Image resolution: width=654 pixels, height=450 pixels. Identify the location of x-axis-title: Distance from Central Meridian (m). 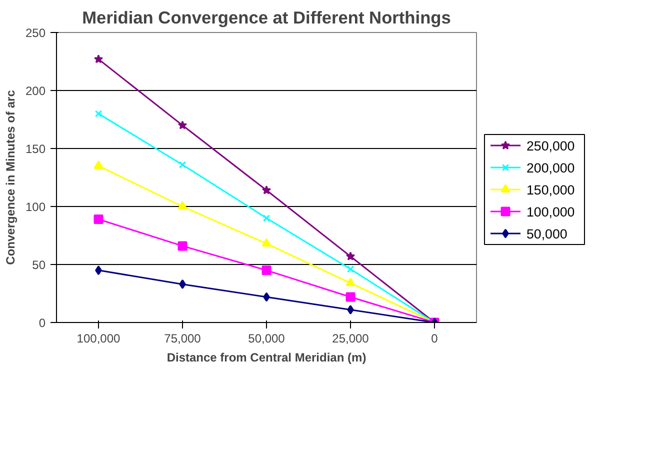
(266, 357).